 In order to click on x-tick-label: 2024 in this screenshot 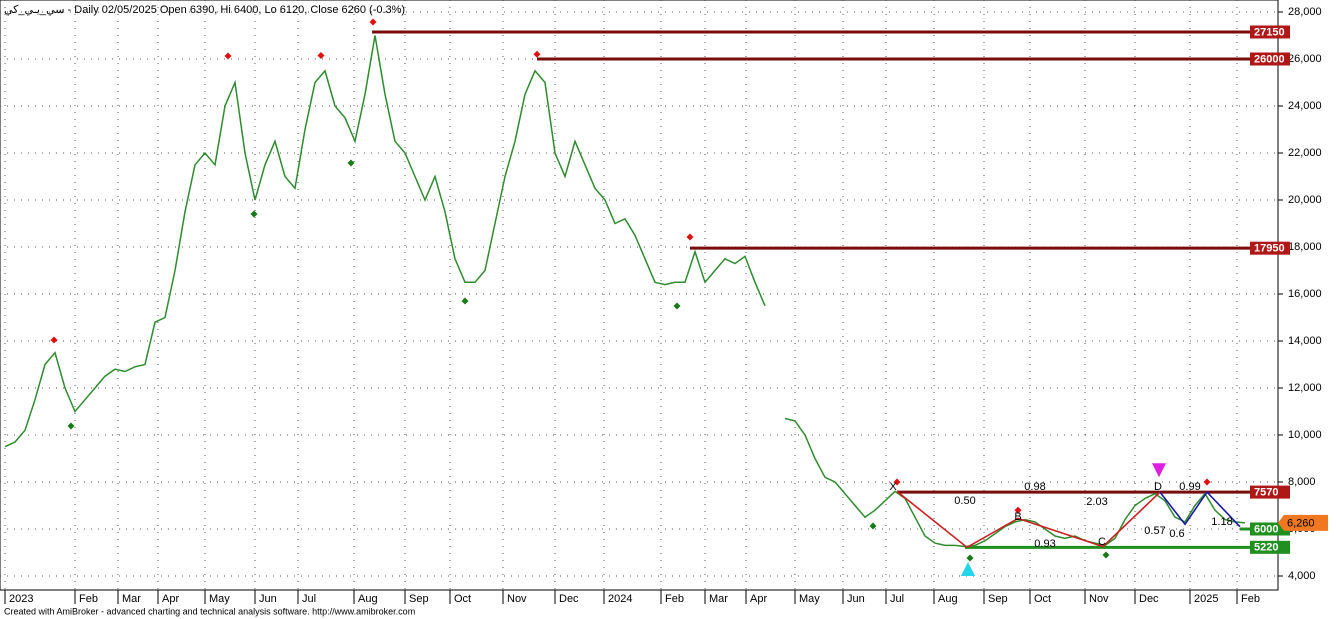, I will do `click(620, 599)`.